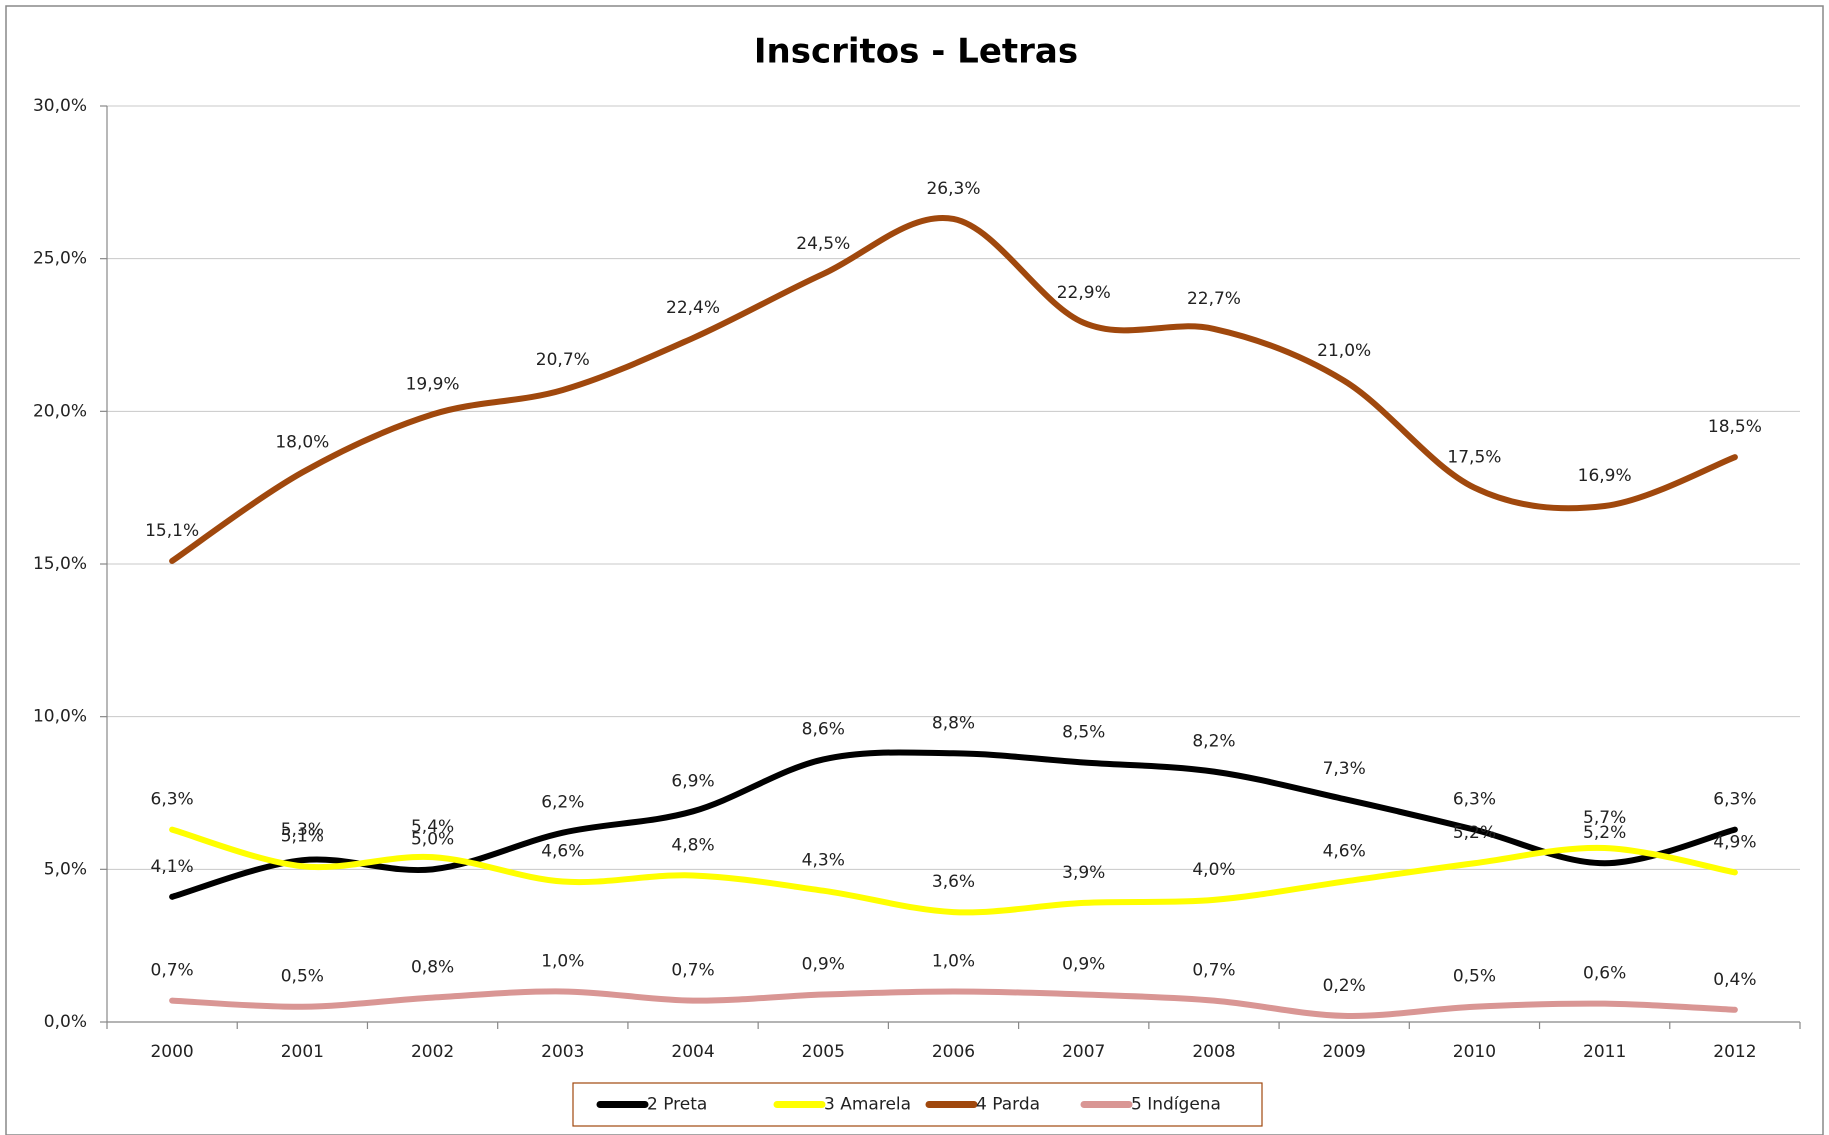 The width and height of the screenshot is (1829, 1135). Describe the element at coordinates (823, 729) in the screenshot. I see `data-label: 8,6%` at that location.